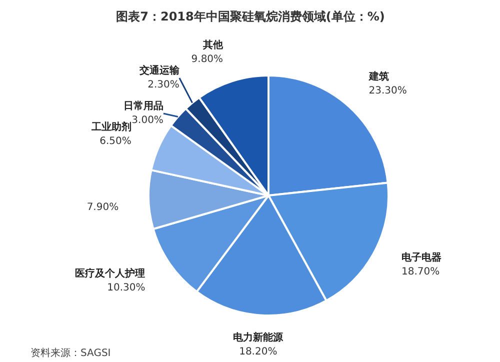 Image resolution: width=500 pixels, height=362 pixels. Describe the element at coordinates (148, 120) in the screenshot. I see `data-label: 3.00%` at that location.